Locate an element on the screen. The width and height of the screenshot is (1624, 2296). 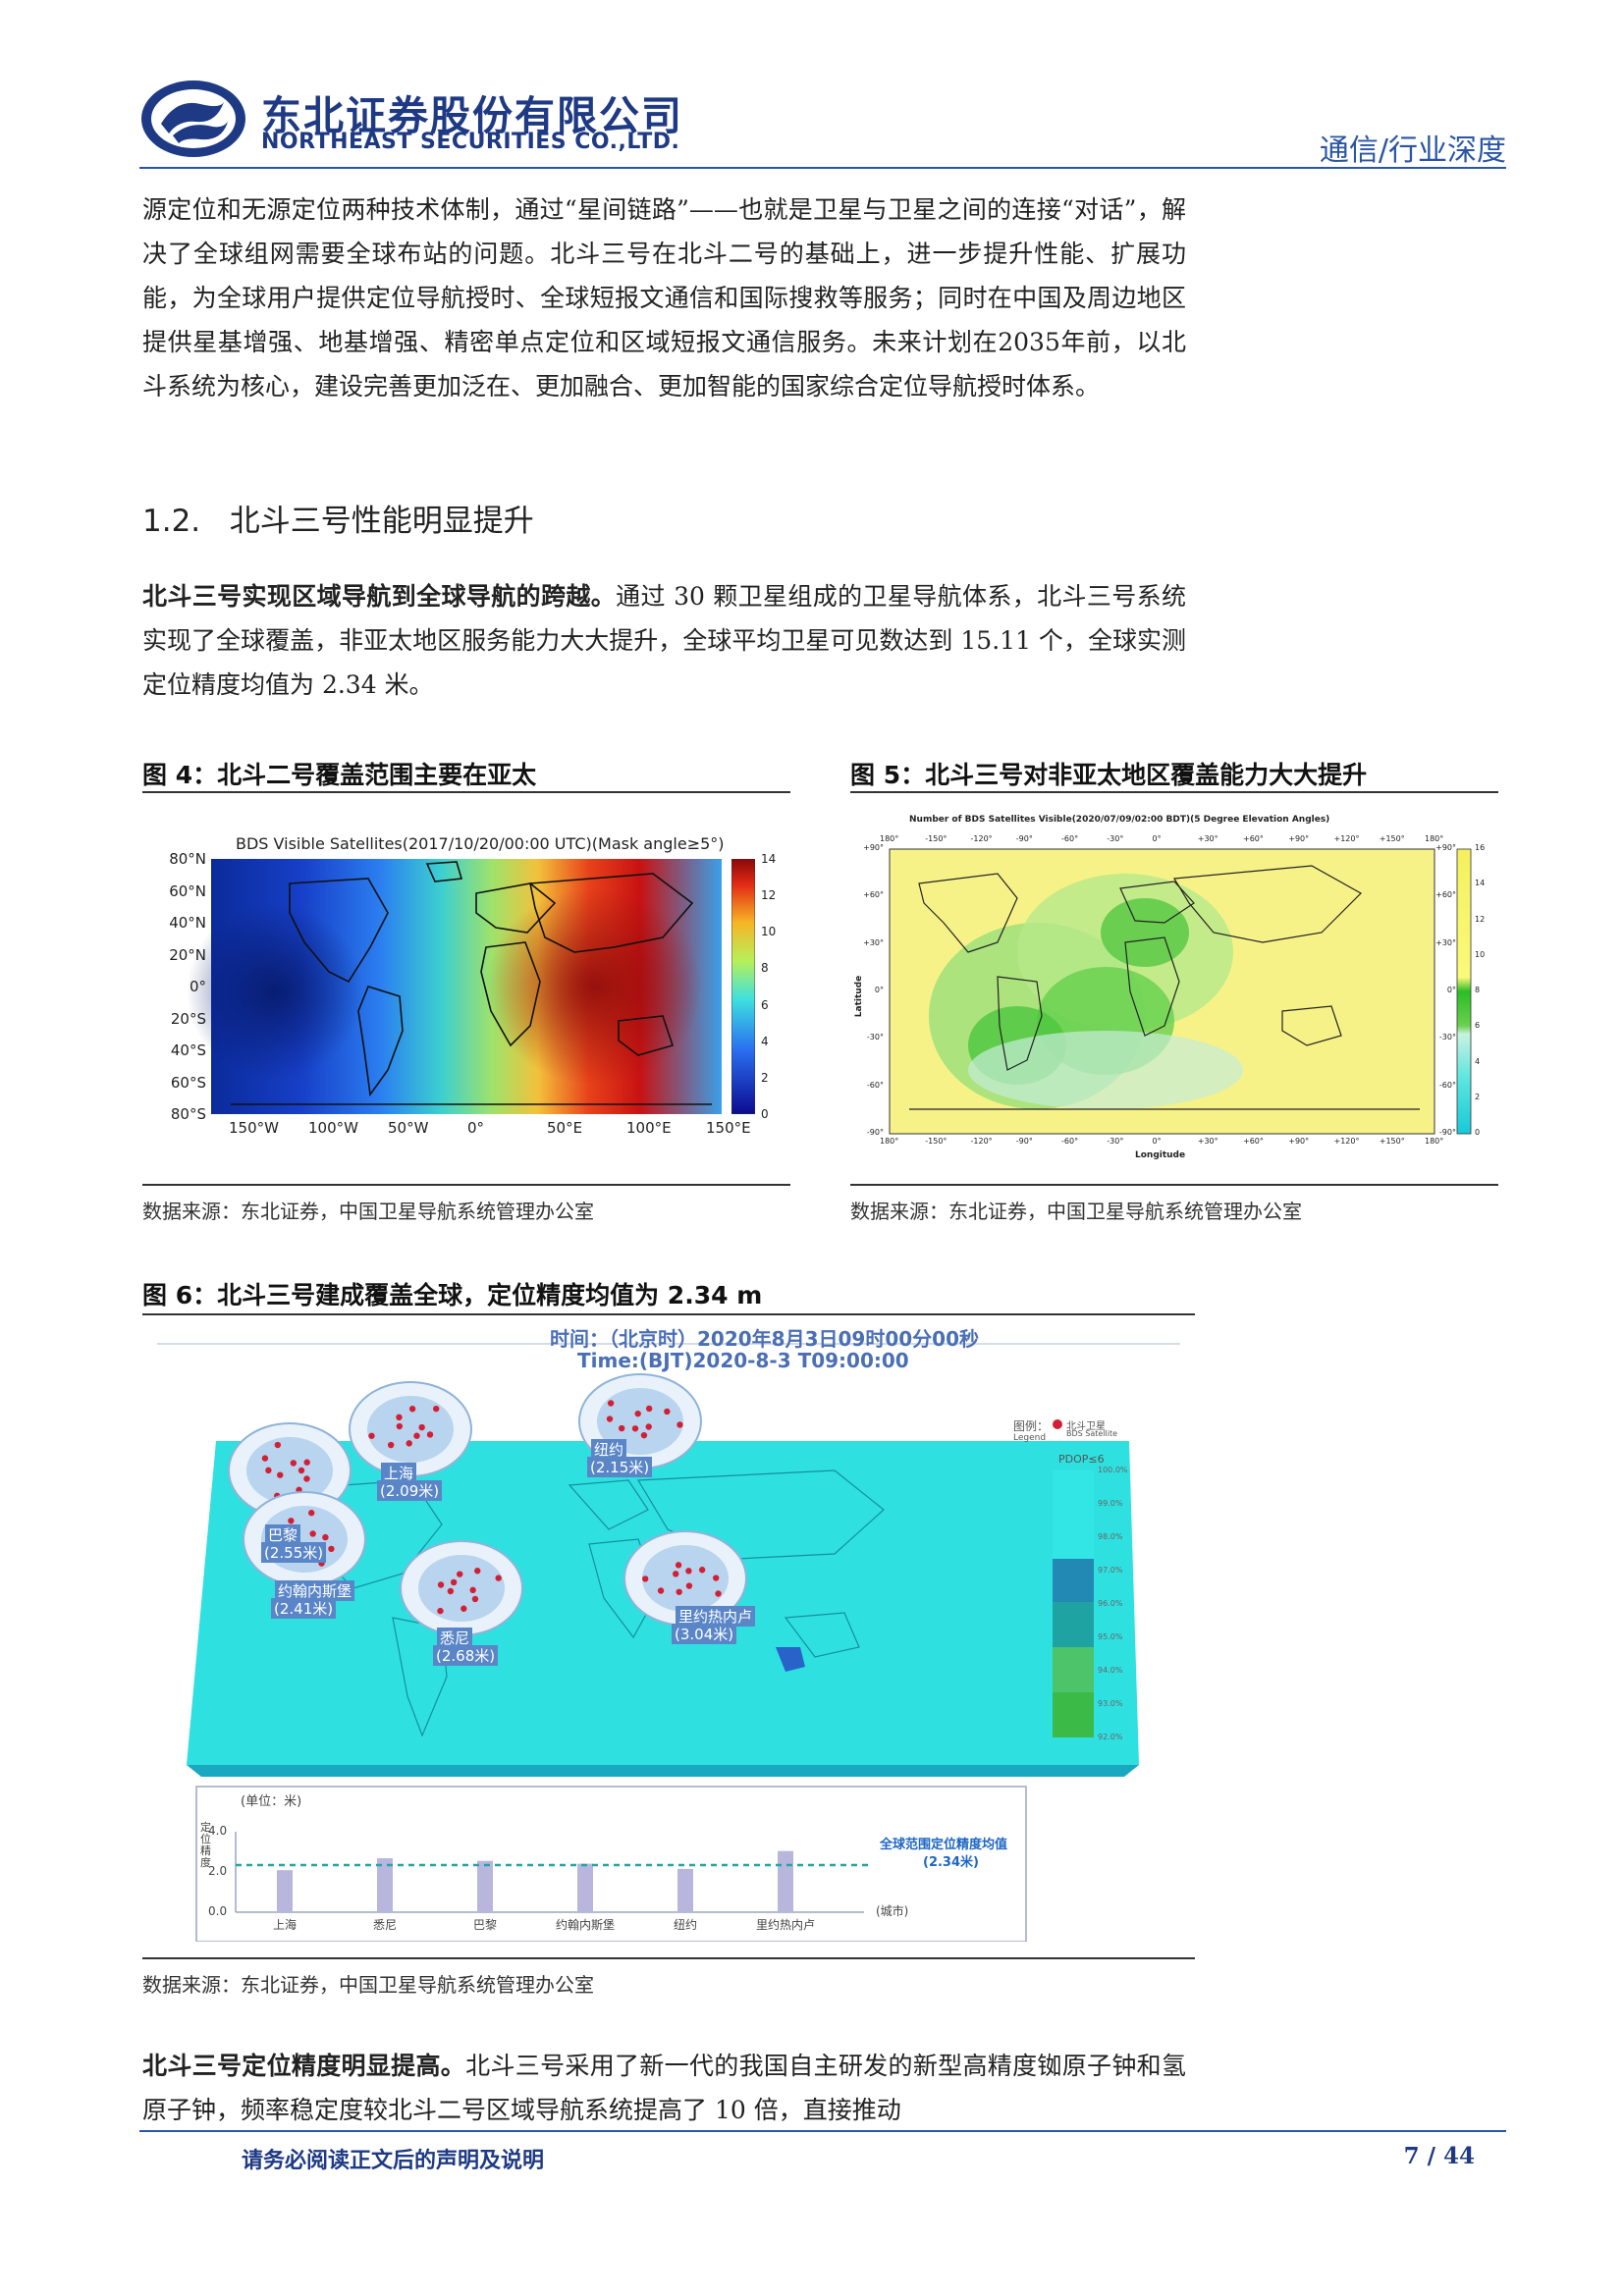
bar-chart-y-tick: 4.0 is located at coordinates (218, 1831).